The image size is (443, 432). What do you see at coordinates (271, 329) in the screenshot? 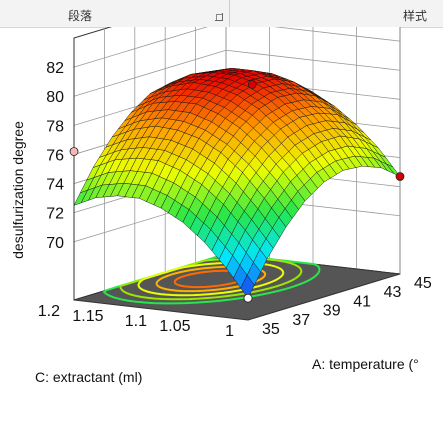
I see `x-tick-label: 35` at bounding box center [271, 329].